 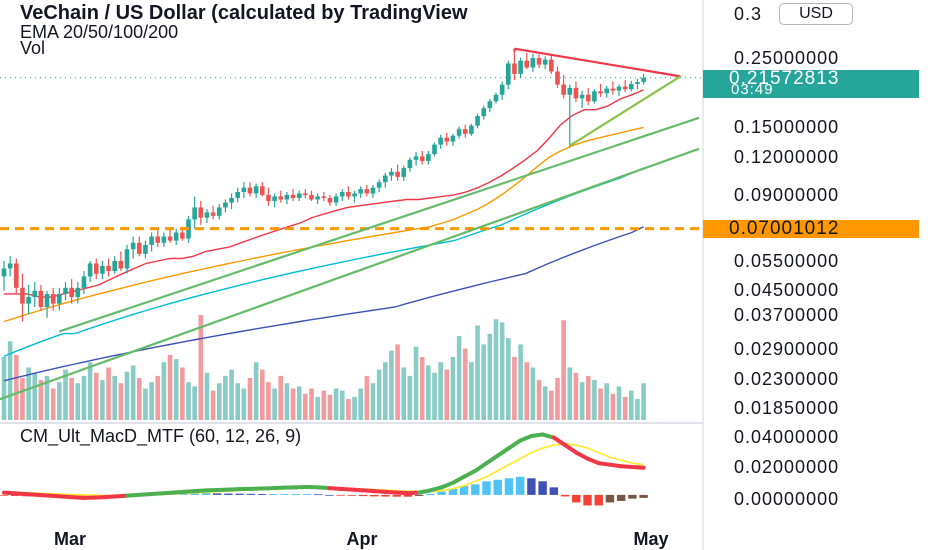 I want to click on bar-countdown: 03:49, so click(x=752, y=89).